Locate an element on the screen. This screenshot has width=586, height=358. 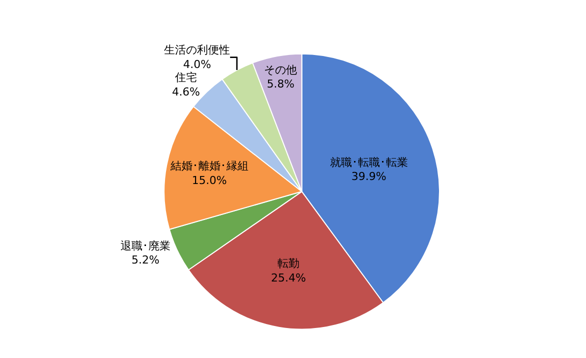
slice-label: 結婚･離婚･縁組 is located at coordinates (208, 166).